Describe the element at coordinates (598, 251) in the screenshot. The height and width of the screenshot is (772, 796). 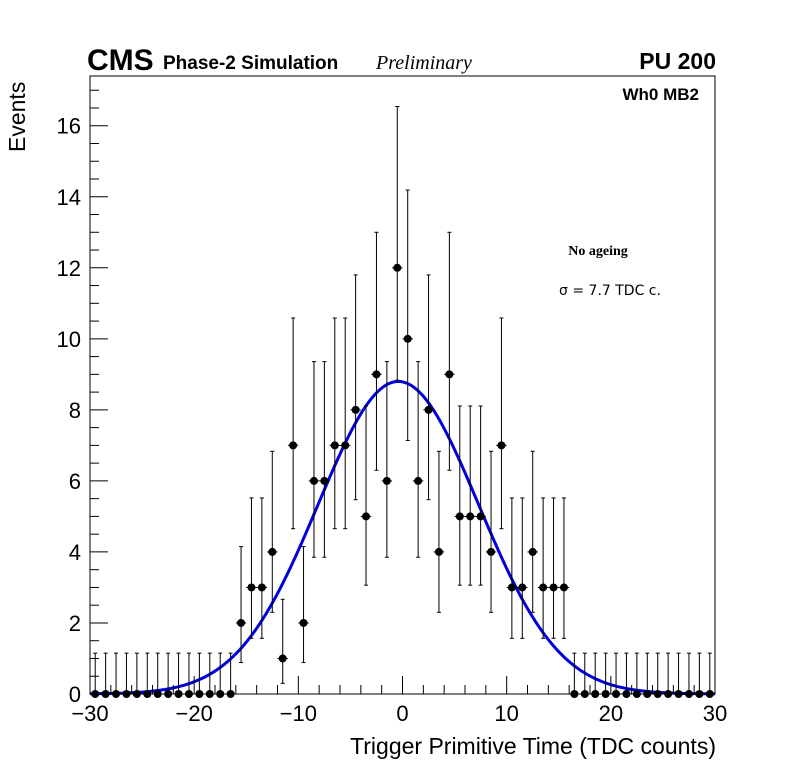
I see `annotation-title: No ageing` at that location.